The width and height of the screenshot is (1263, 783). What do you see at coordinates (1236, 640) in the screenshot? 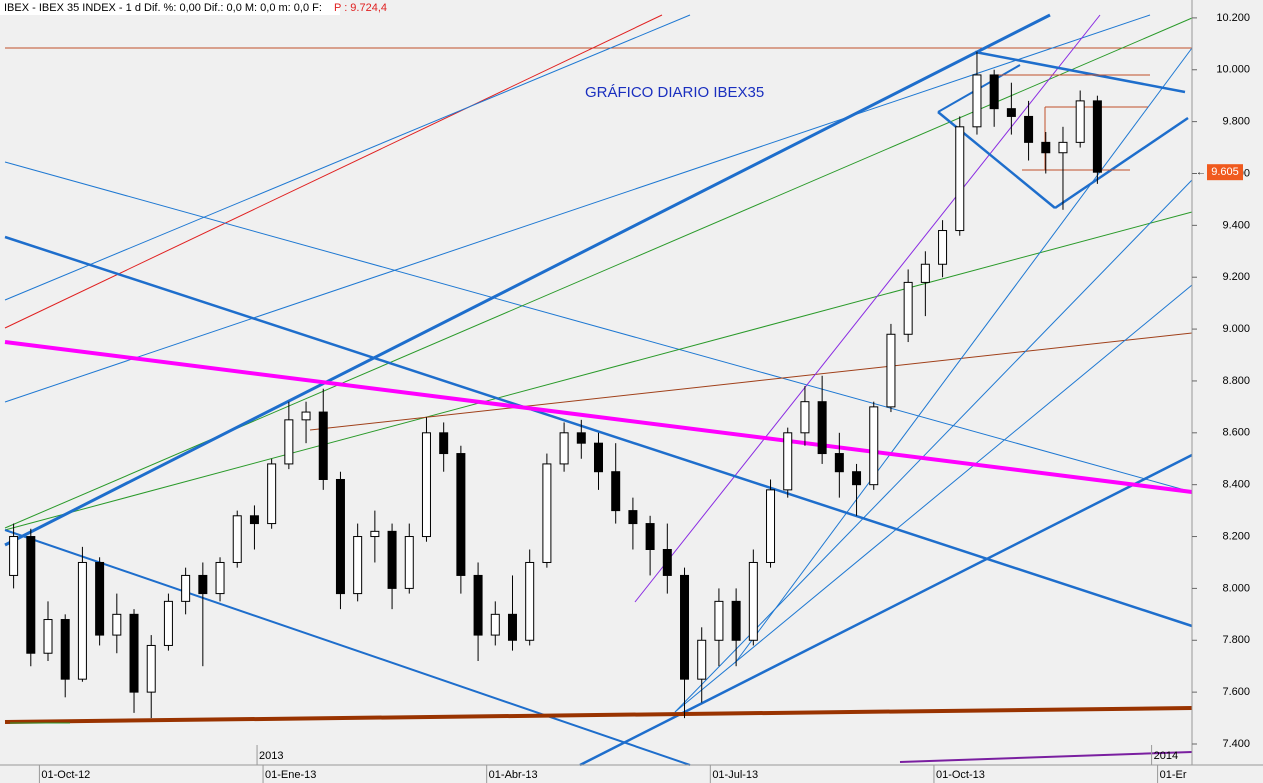
I see `y-tick-label: 7.800` at bounding box center [1236, 640].